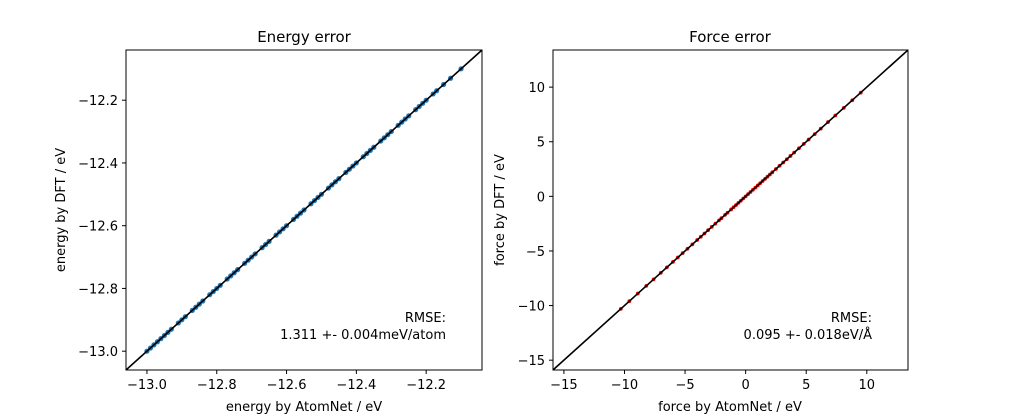 This screenshot has width=1009, height=416. Describe the element at coordinates (98, 289) in the screenshot. I see `energy-y-tick-label: −12.8` at that location.